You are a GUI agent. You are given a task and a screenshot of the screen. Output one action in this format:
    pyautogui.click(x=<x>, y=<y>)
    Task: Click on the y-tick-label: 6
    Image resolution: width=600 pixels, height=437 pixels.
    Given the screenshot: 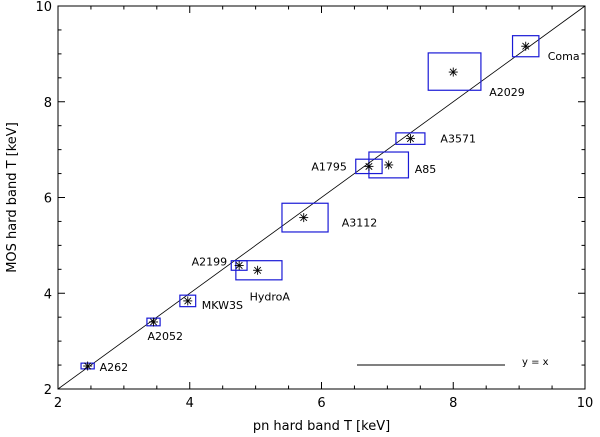 What is the action you would take?
    pyautogui.click(x=48, y=199)
    